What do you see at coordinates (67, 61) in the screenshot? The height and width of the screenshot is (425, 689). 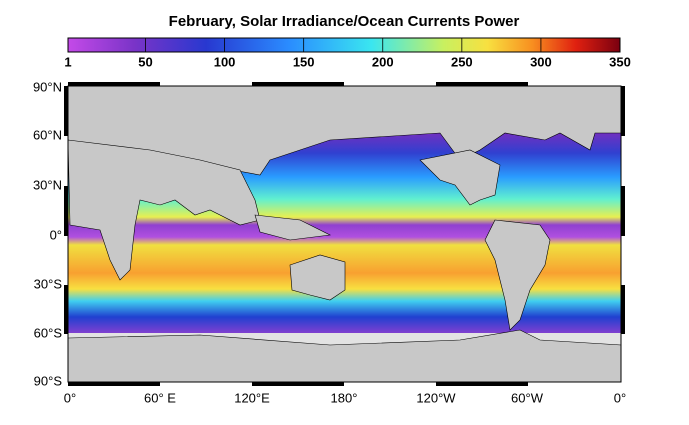 I see `colorbar-tick-label: 1` at bounding box center [67, 61].